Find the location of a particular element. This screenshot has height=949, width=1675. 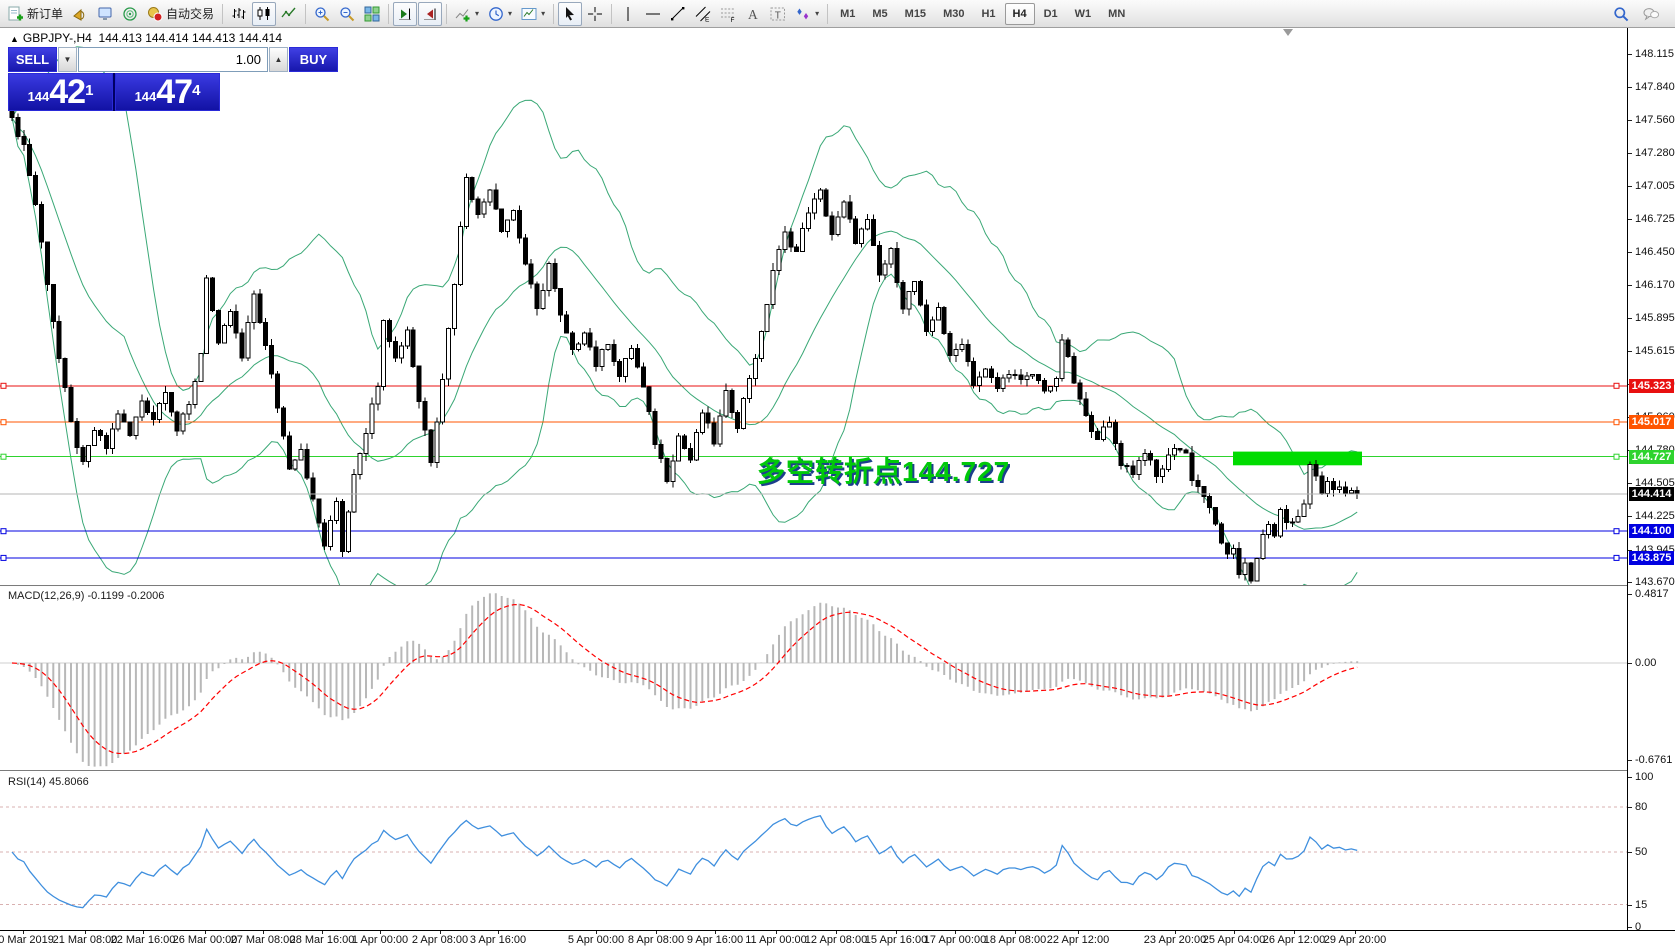

terminal-button is located at coordinates (105, 14).